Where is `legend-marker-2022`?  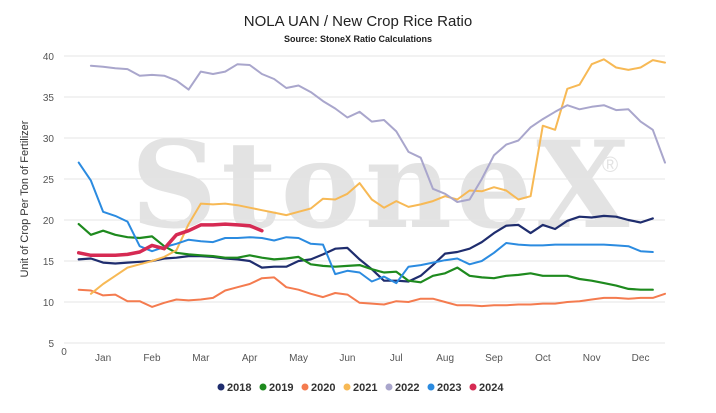
legend-marker-2022 is located at coordinates (389, 387).